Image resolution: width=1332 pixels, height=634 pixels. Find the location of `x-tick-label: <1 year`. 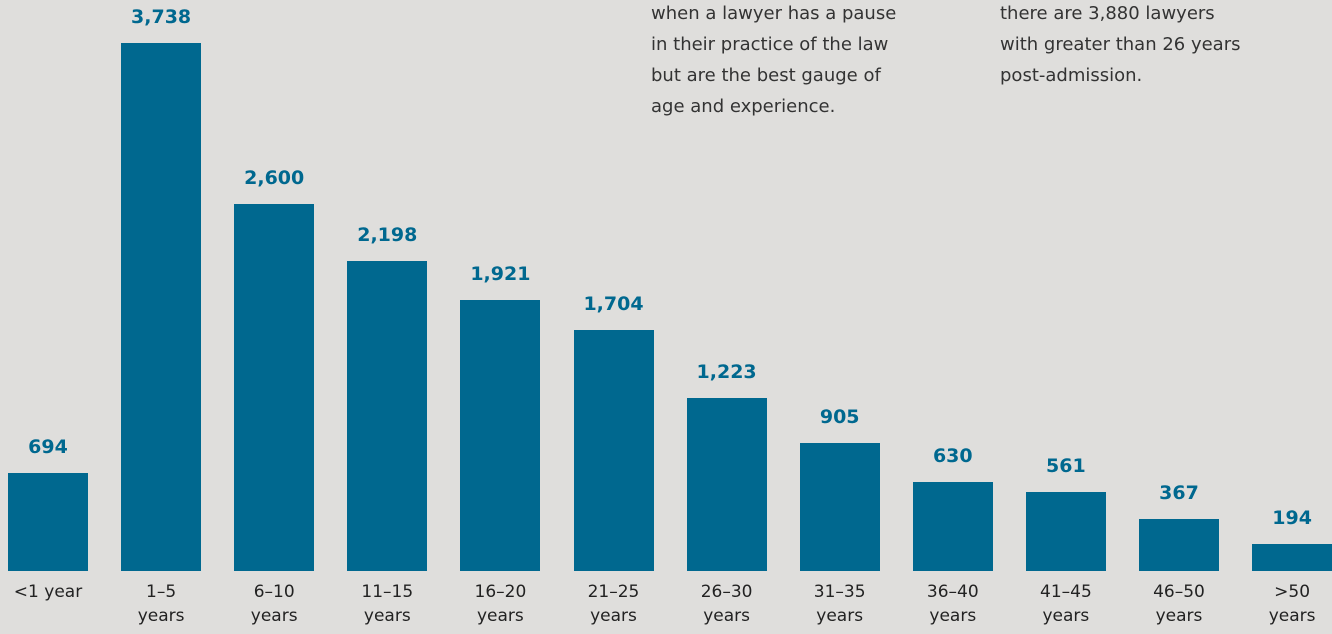

x-tick-label: <1 year is located at coordinates (48, 592).